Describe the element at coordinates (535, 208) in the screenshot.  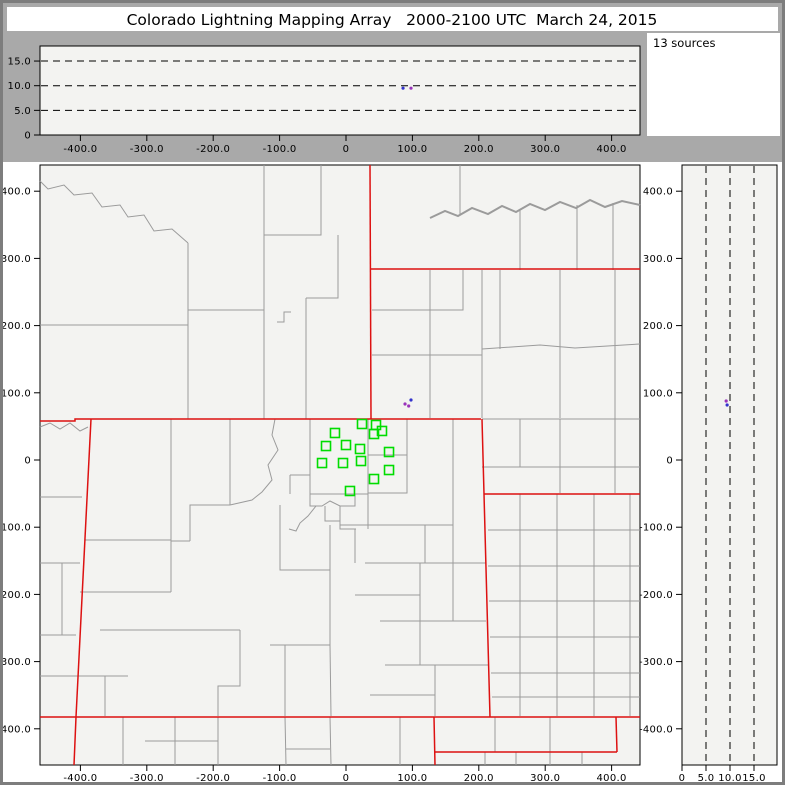
I see `river-boundary` at that location.